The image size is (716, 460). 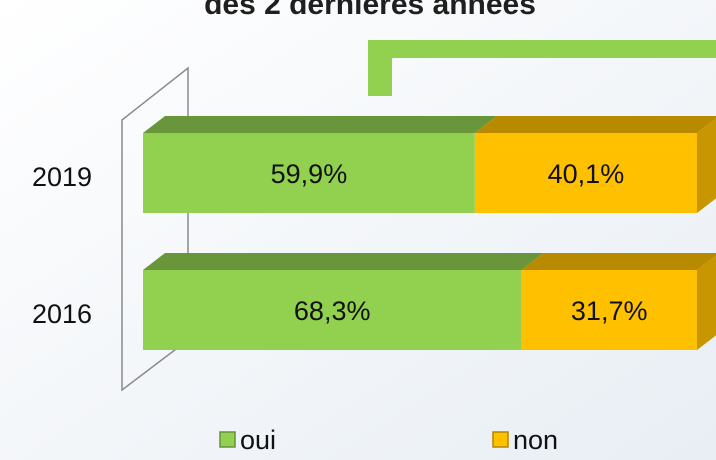 I want to click on data-label: 59,9%, so click(x=309, y=174).